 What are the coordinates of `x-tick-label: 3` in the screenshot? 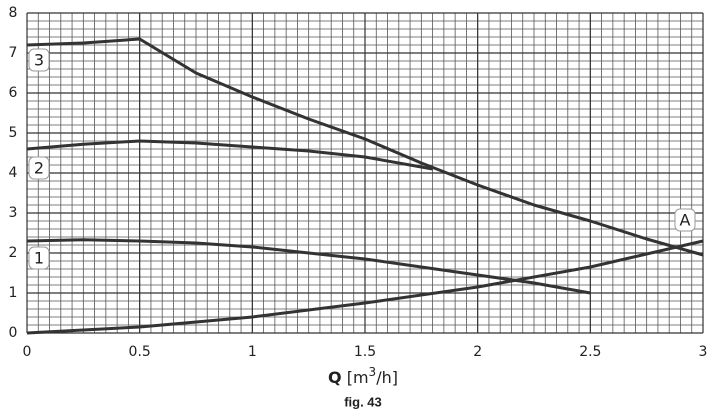 It's located at (703, 352).